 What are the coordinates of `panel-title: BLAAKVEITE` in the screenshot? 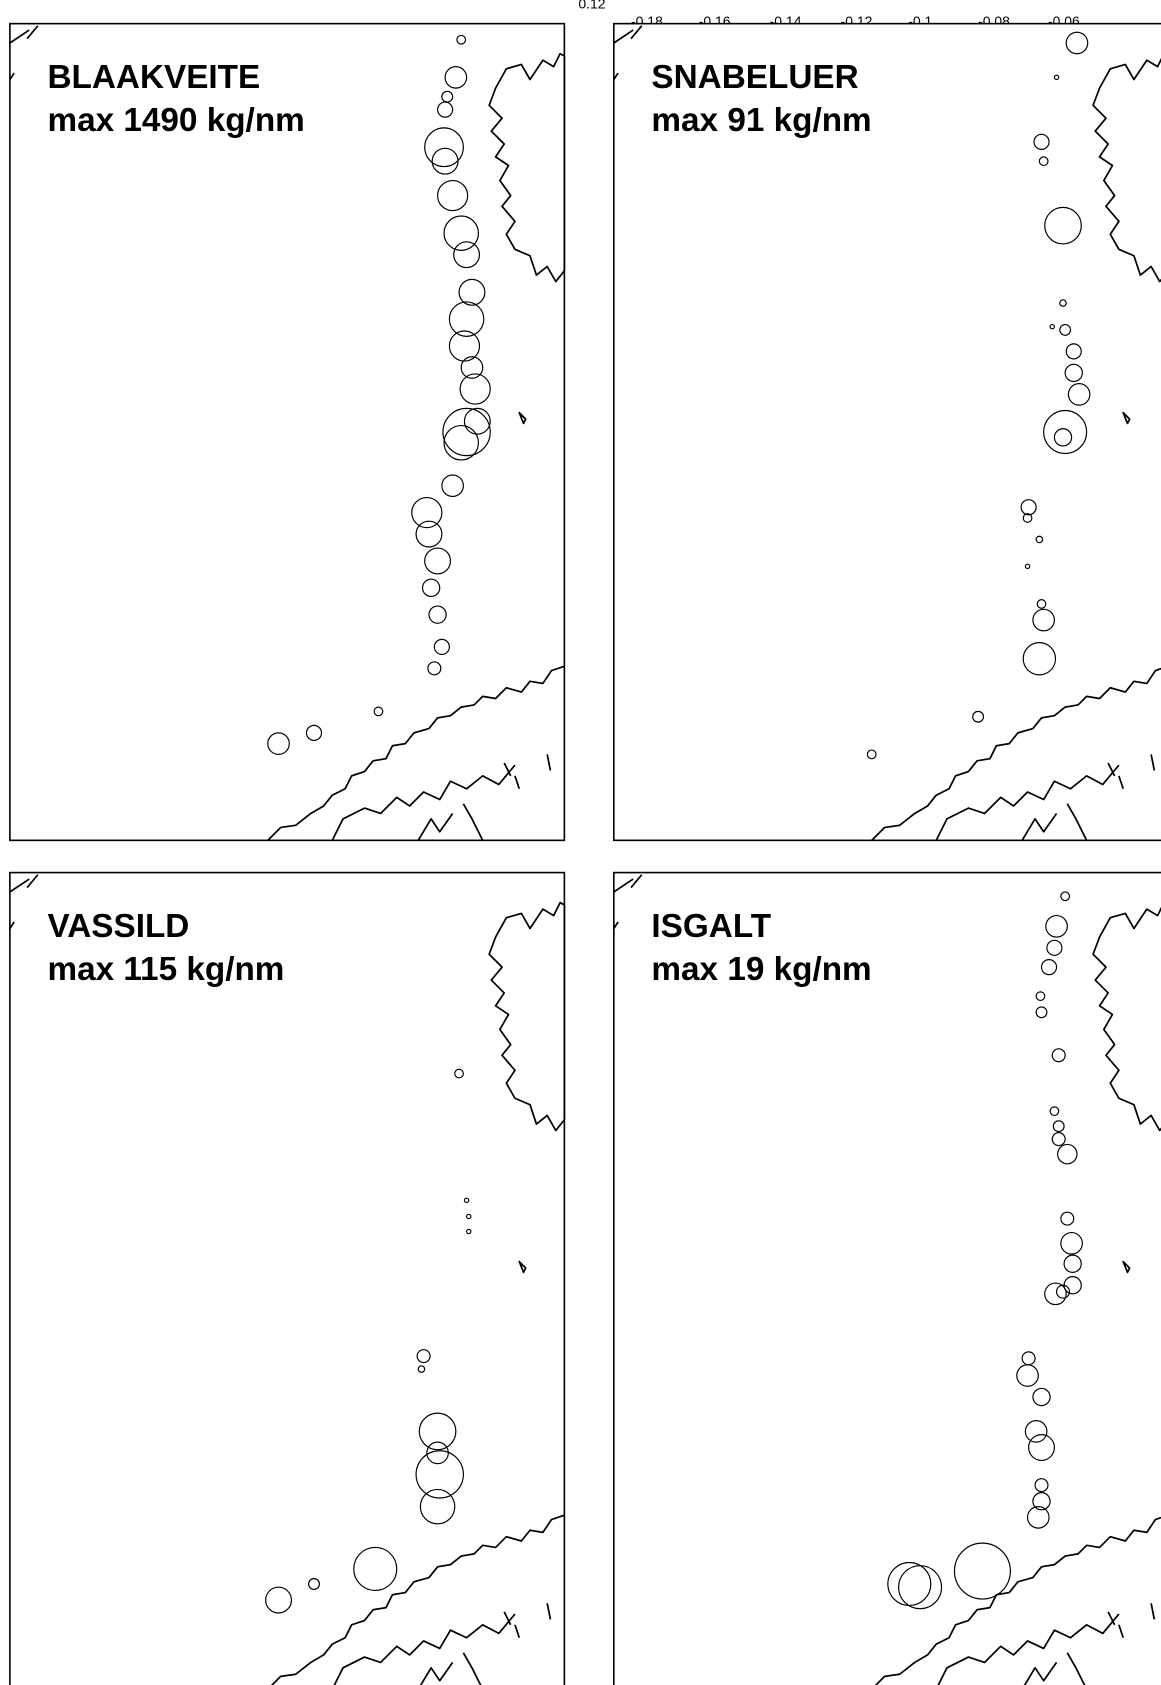 It's located at (153, 77).